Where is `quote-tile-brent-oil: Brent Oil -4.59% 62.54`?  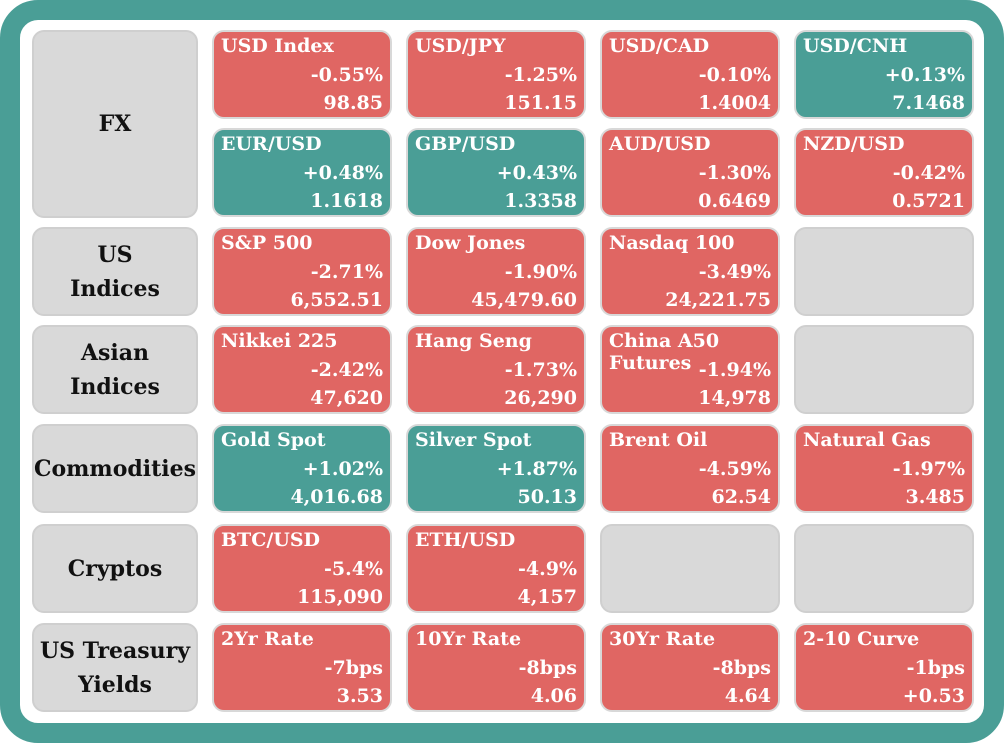 quote-tile-brent-oil: Brent Oil -4.59% 62.54 is located at coordinates (690, 468).